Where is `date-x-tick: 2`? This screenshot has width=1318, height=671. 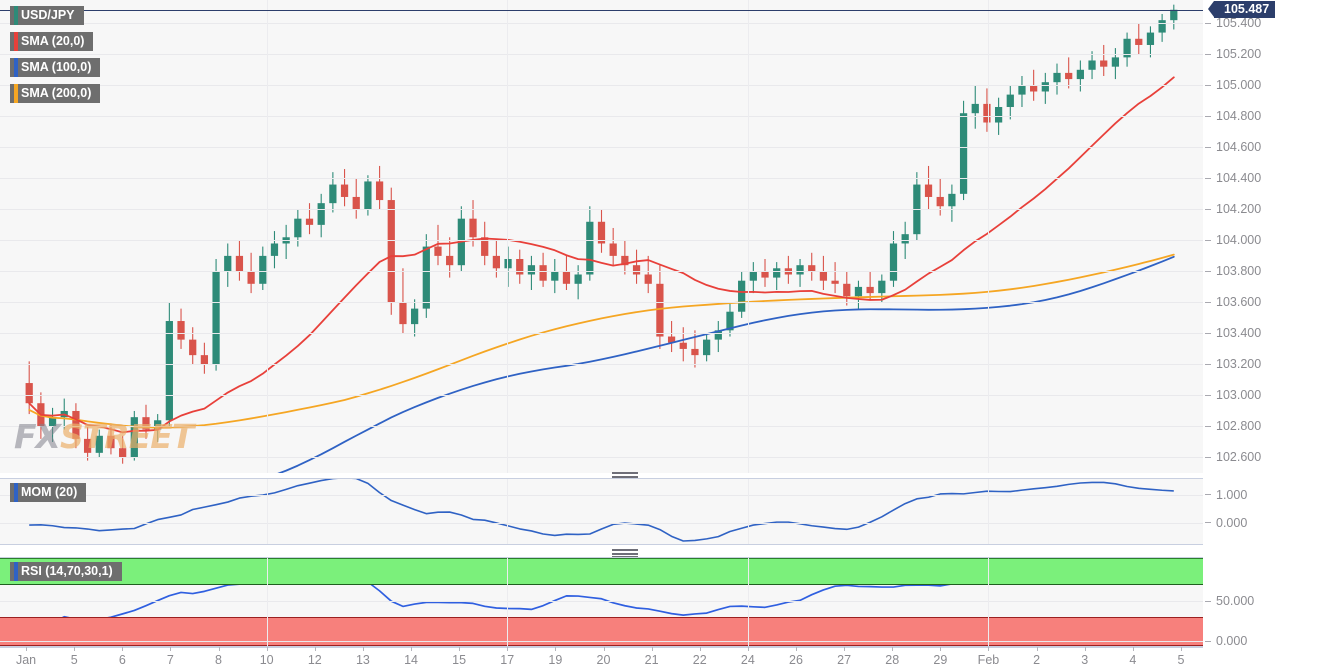
date-x-tick: 2 is located at coordinates (1037, 660).